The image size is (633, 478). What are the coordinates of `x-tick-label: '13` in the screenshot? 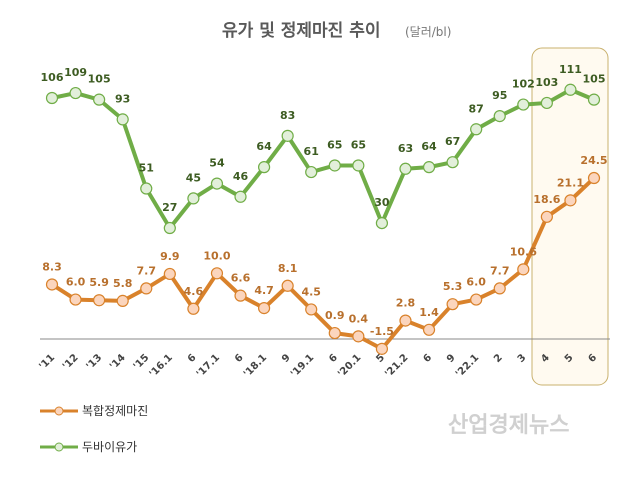 It's located at (94, 362).